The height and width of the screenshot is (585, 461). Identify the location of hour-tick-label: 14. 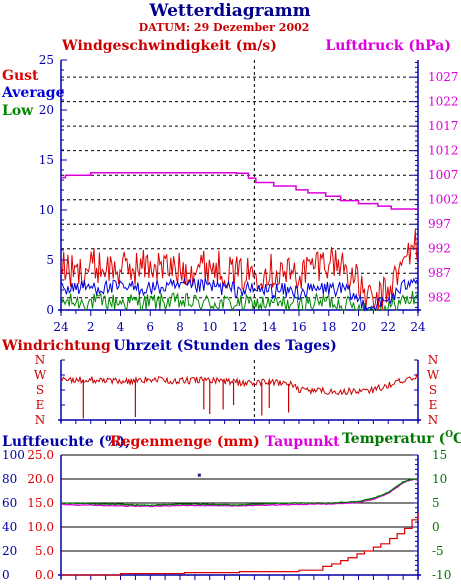
(270, 327).